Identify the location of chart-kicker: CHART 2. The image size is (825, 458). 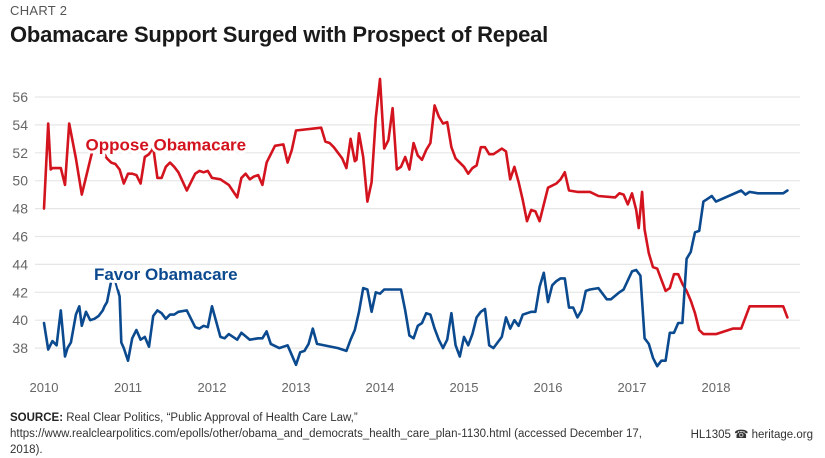
(39, 10).